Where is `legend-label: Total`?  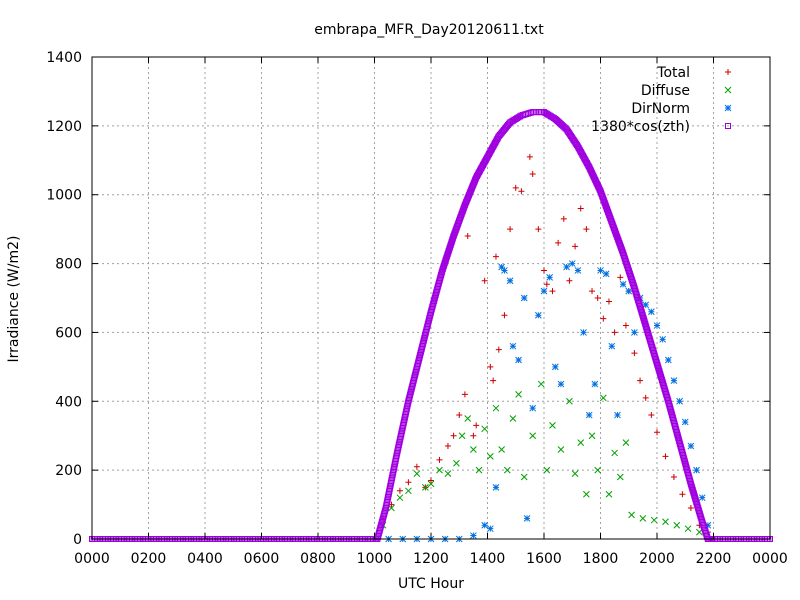
legend-label: Total is located at coordinates (673, 73).